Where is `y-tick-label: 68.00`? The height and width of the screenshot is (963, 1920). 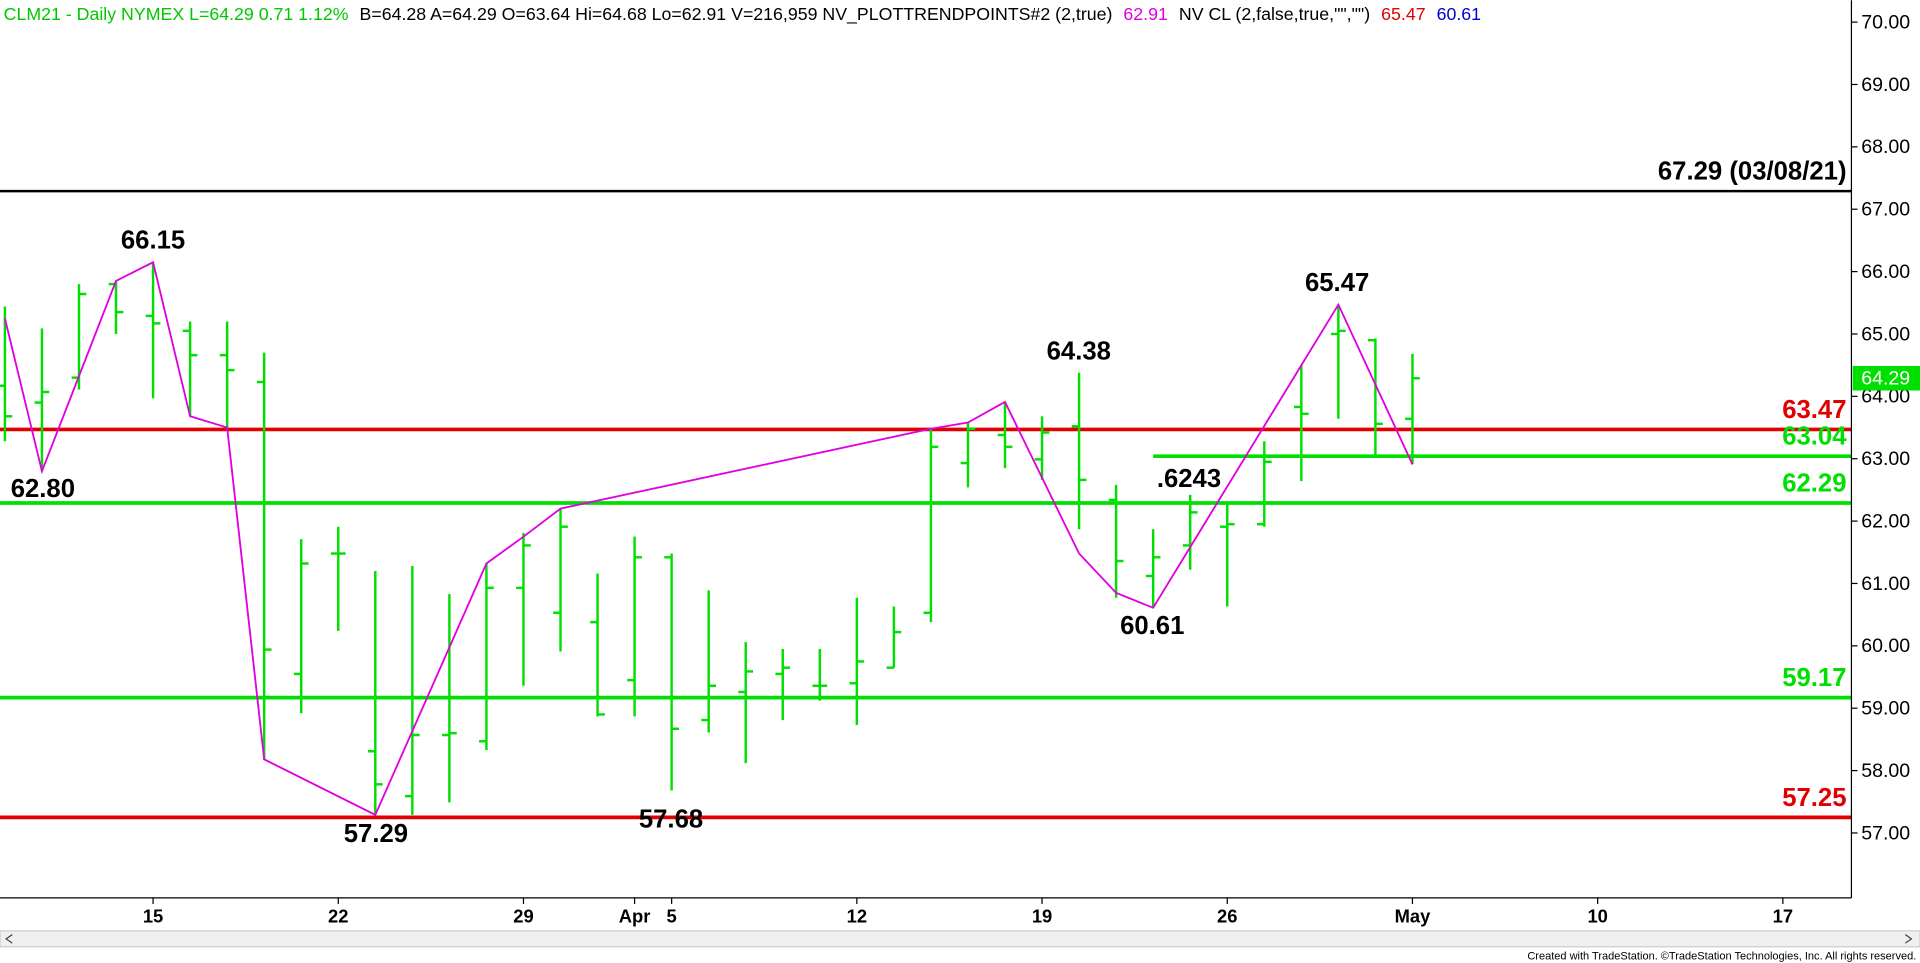 y-tick-label: 68.00 is located at coordinates (1885, 147).